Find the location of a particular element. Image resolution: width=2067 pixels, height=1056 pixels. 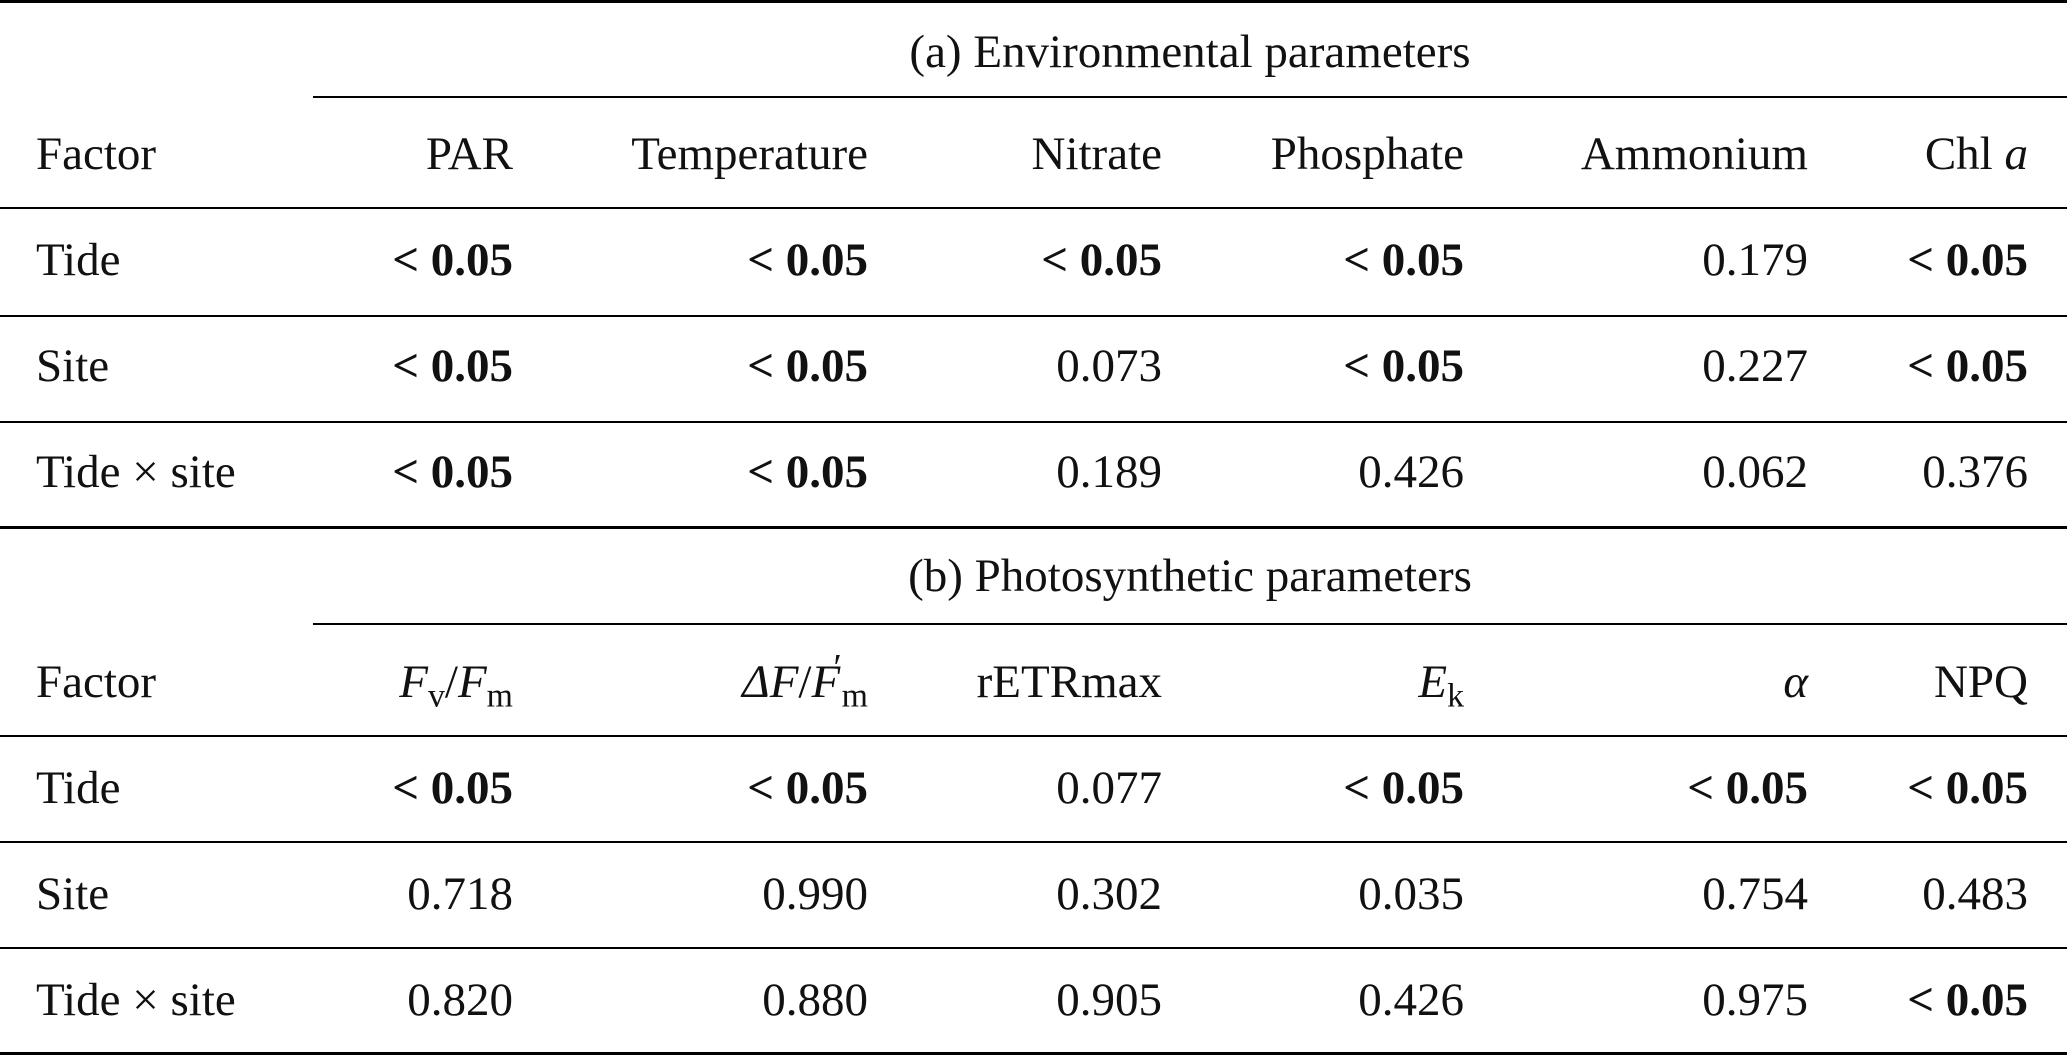

panel-b-title: (b) Photosynthetic parameters is located at coordinates (1190, 576).